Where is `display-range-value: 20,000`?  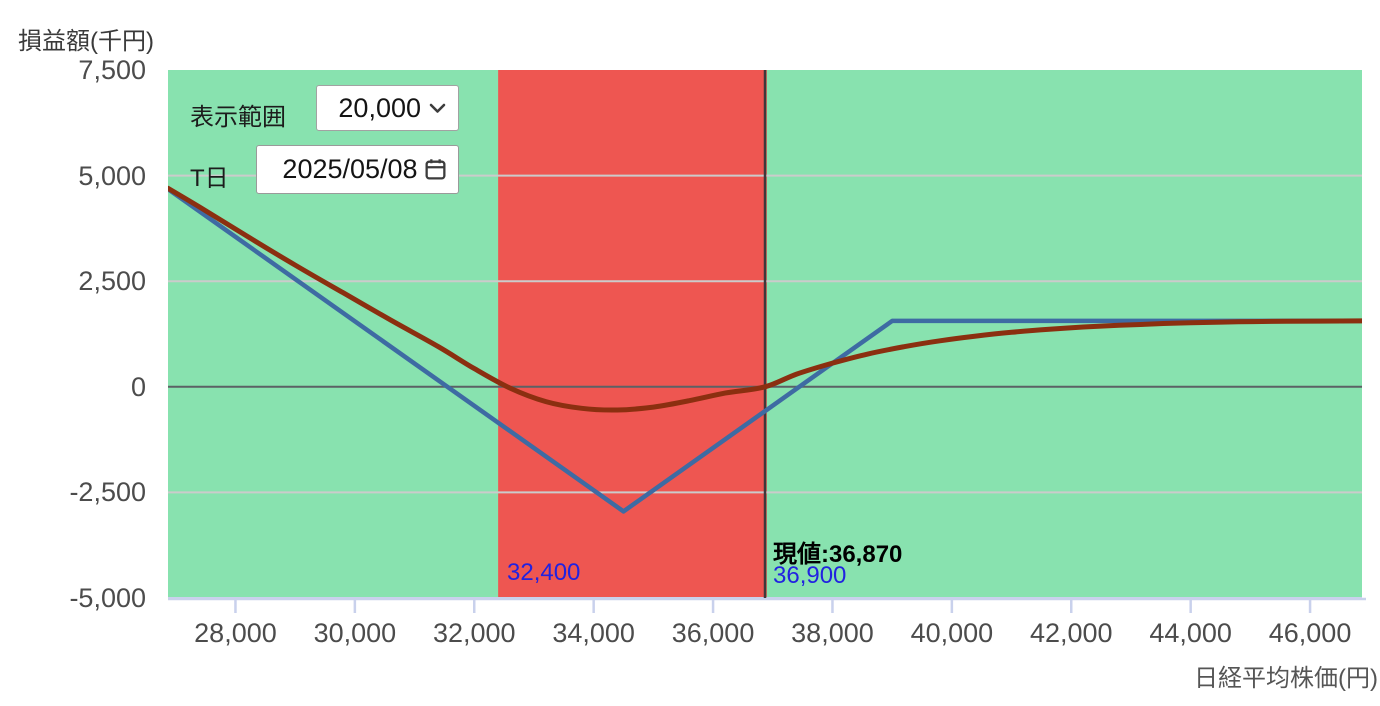
display-range-value: 20,000 is located at coordinates (379, 107).